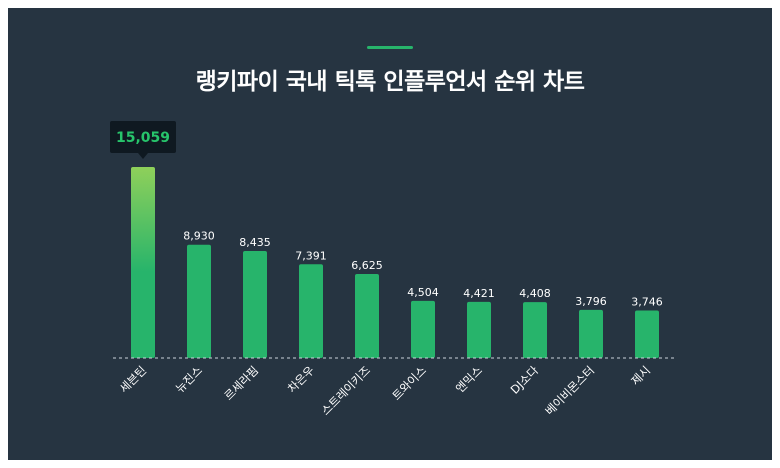 This screenshot has height=468, width=780. Describe the element at coordinates (390, 47) in the screenshot. I see `title-accent-line` at that location.